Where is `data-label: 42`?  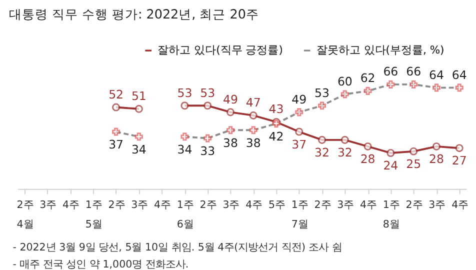
data-label: 42 is located at coordinates (276, 136).